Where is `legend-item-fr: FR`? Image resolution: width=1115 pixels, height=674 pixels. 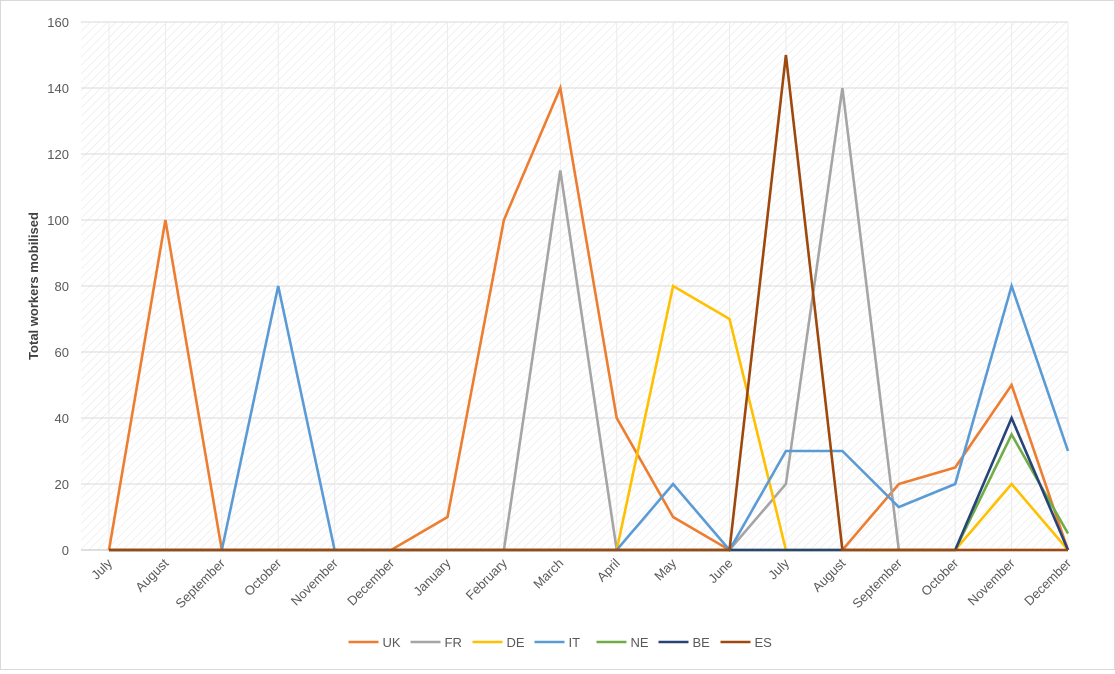
legend-item-fr: FR is located at coordinates (436, 642).